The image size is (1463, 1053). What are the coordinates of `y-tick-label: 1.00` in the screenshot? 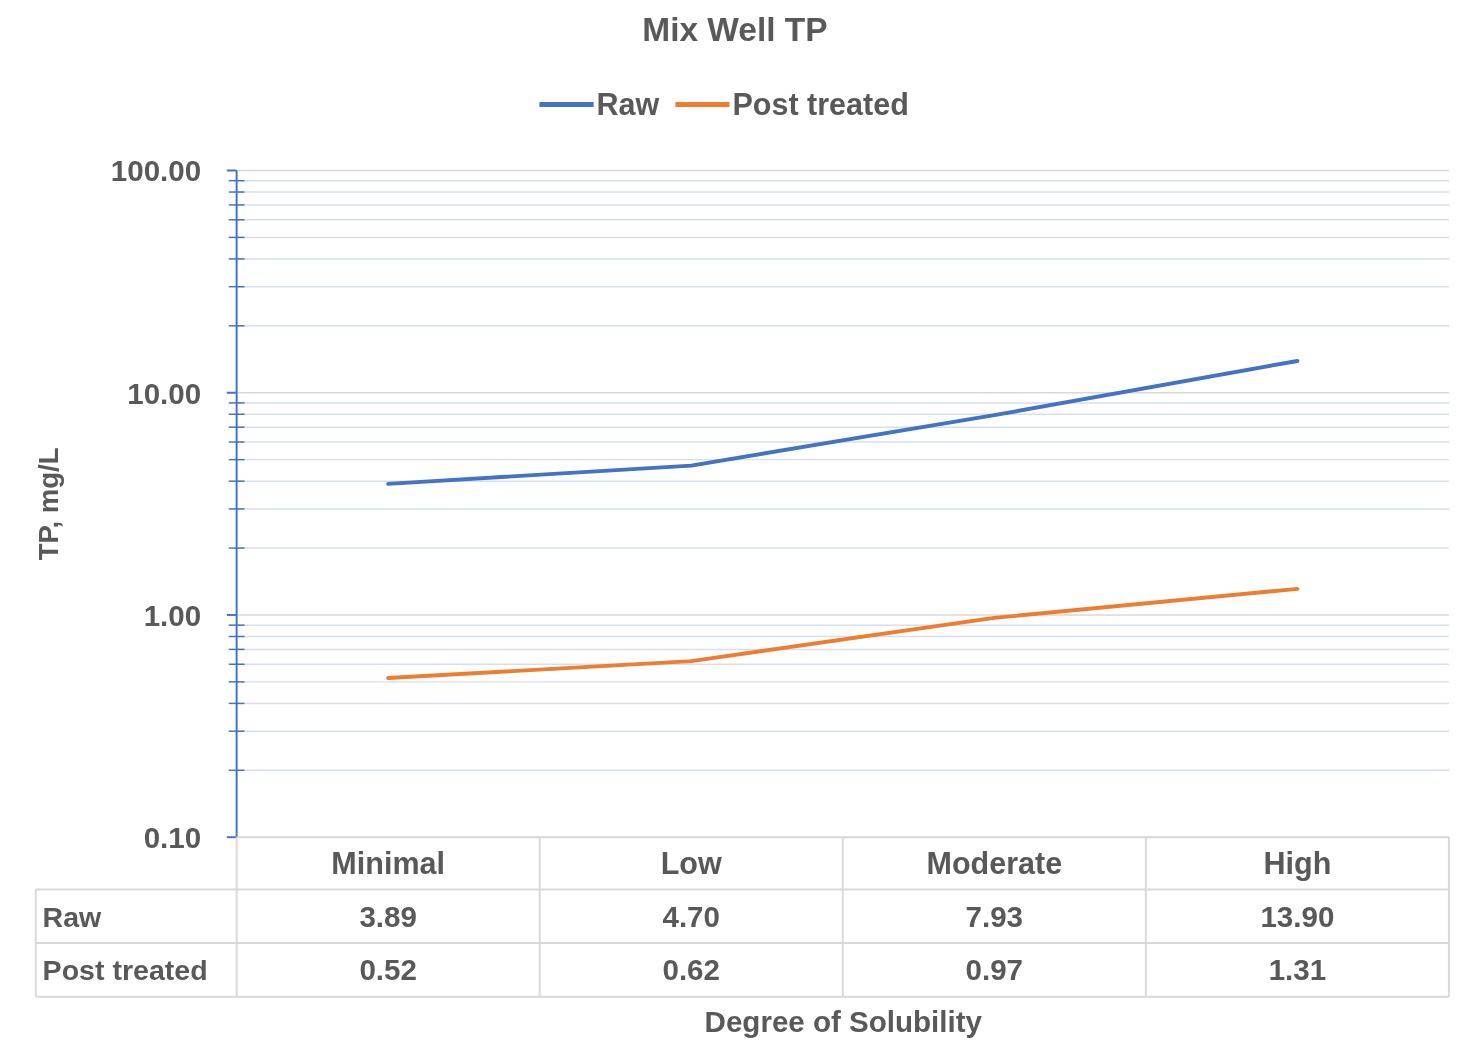 It's located at (172, 615).